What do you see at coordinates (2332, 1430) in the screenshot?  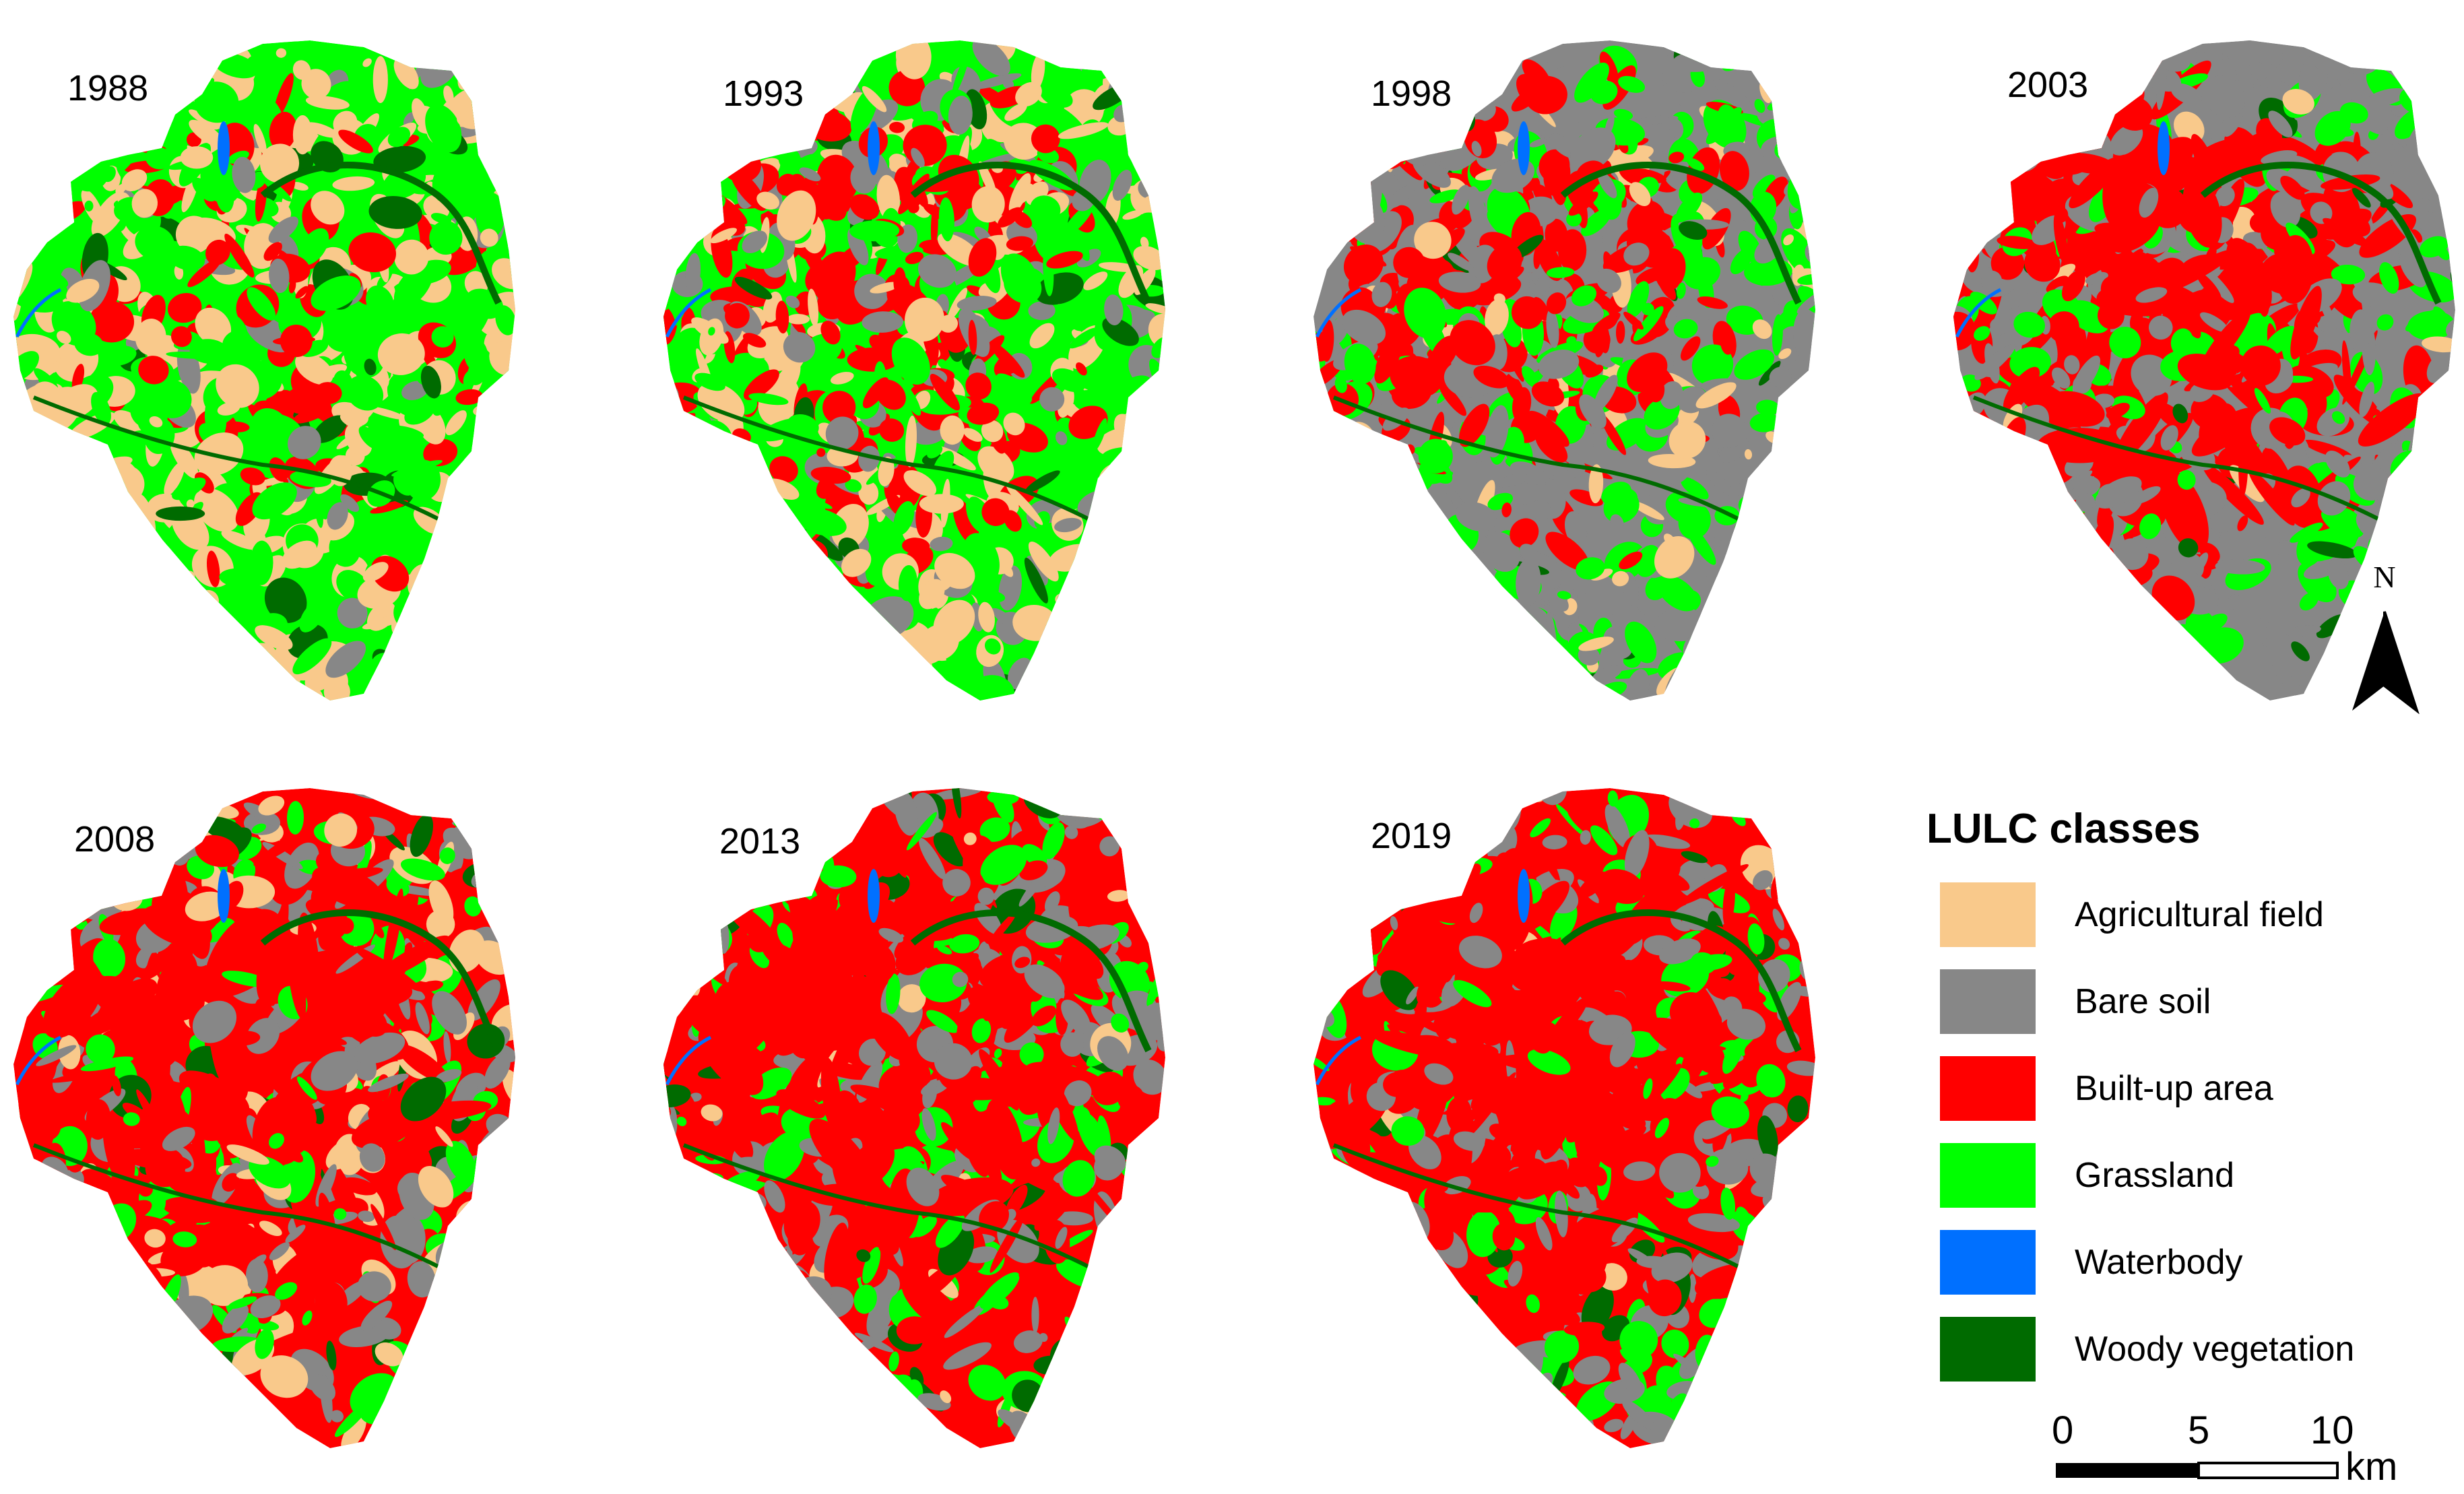 I see `scale-tick-label: 10` at bounding box center [2332, 1430].